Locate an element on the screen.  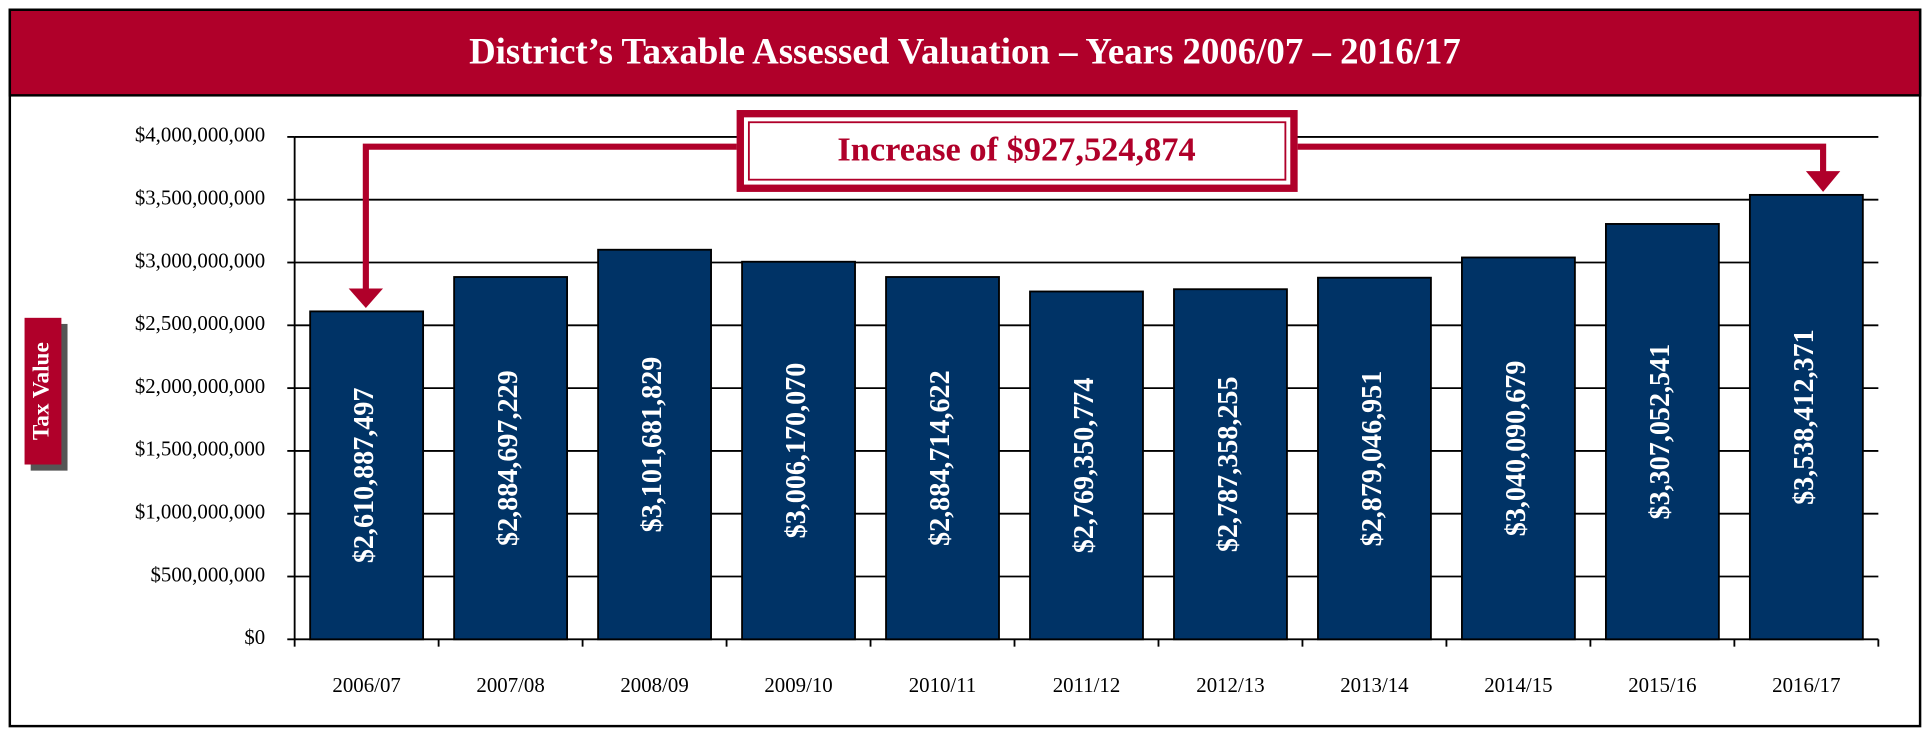
bar-value-label: $2,884,697,229 is located at coordinates (508, 458).